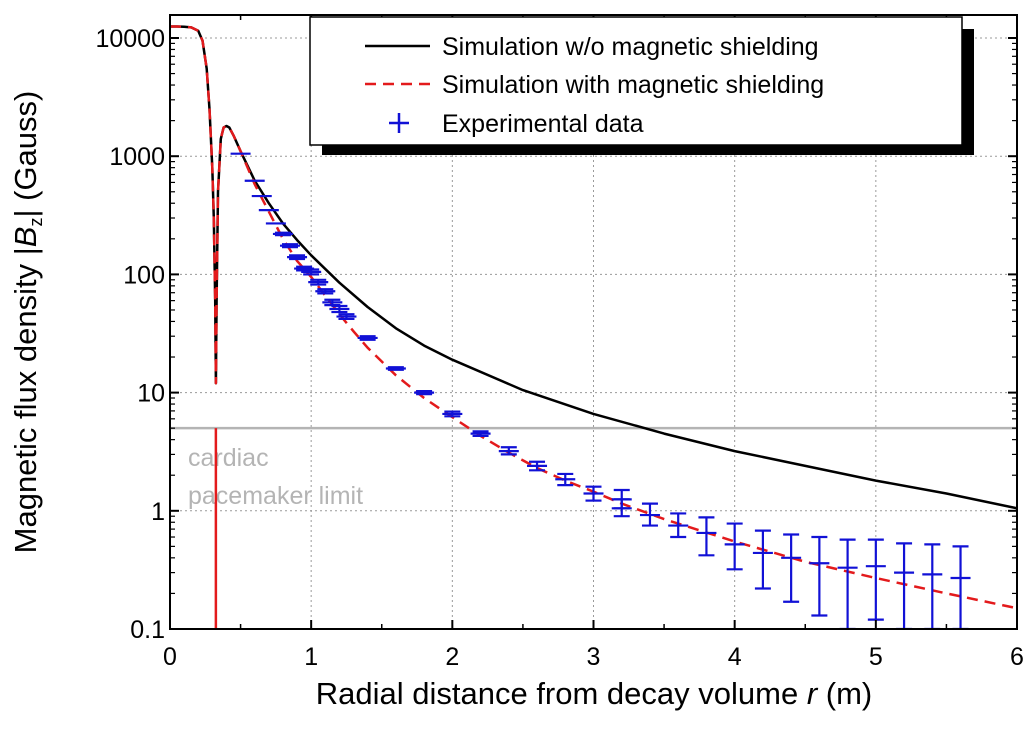 The height and width of the screenshot is (740, 1024). I want to click on y-tick-label: 10, so click(151, 394).